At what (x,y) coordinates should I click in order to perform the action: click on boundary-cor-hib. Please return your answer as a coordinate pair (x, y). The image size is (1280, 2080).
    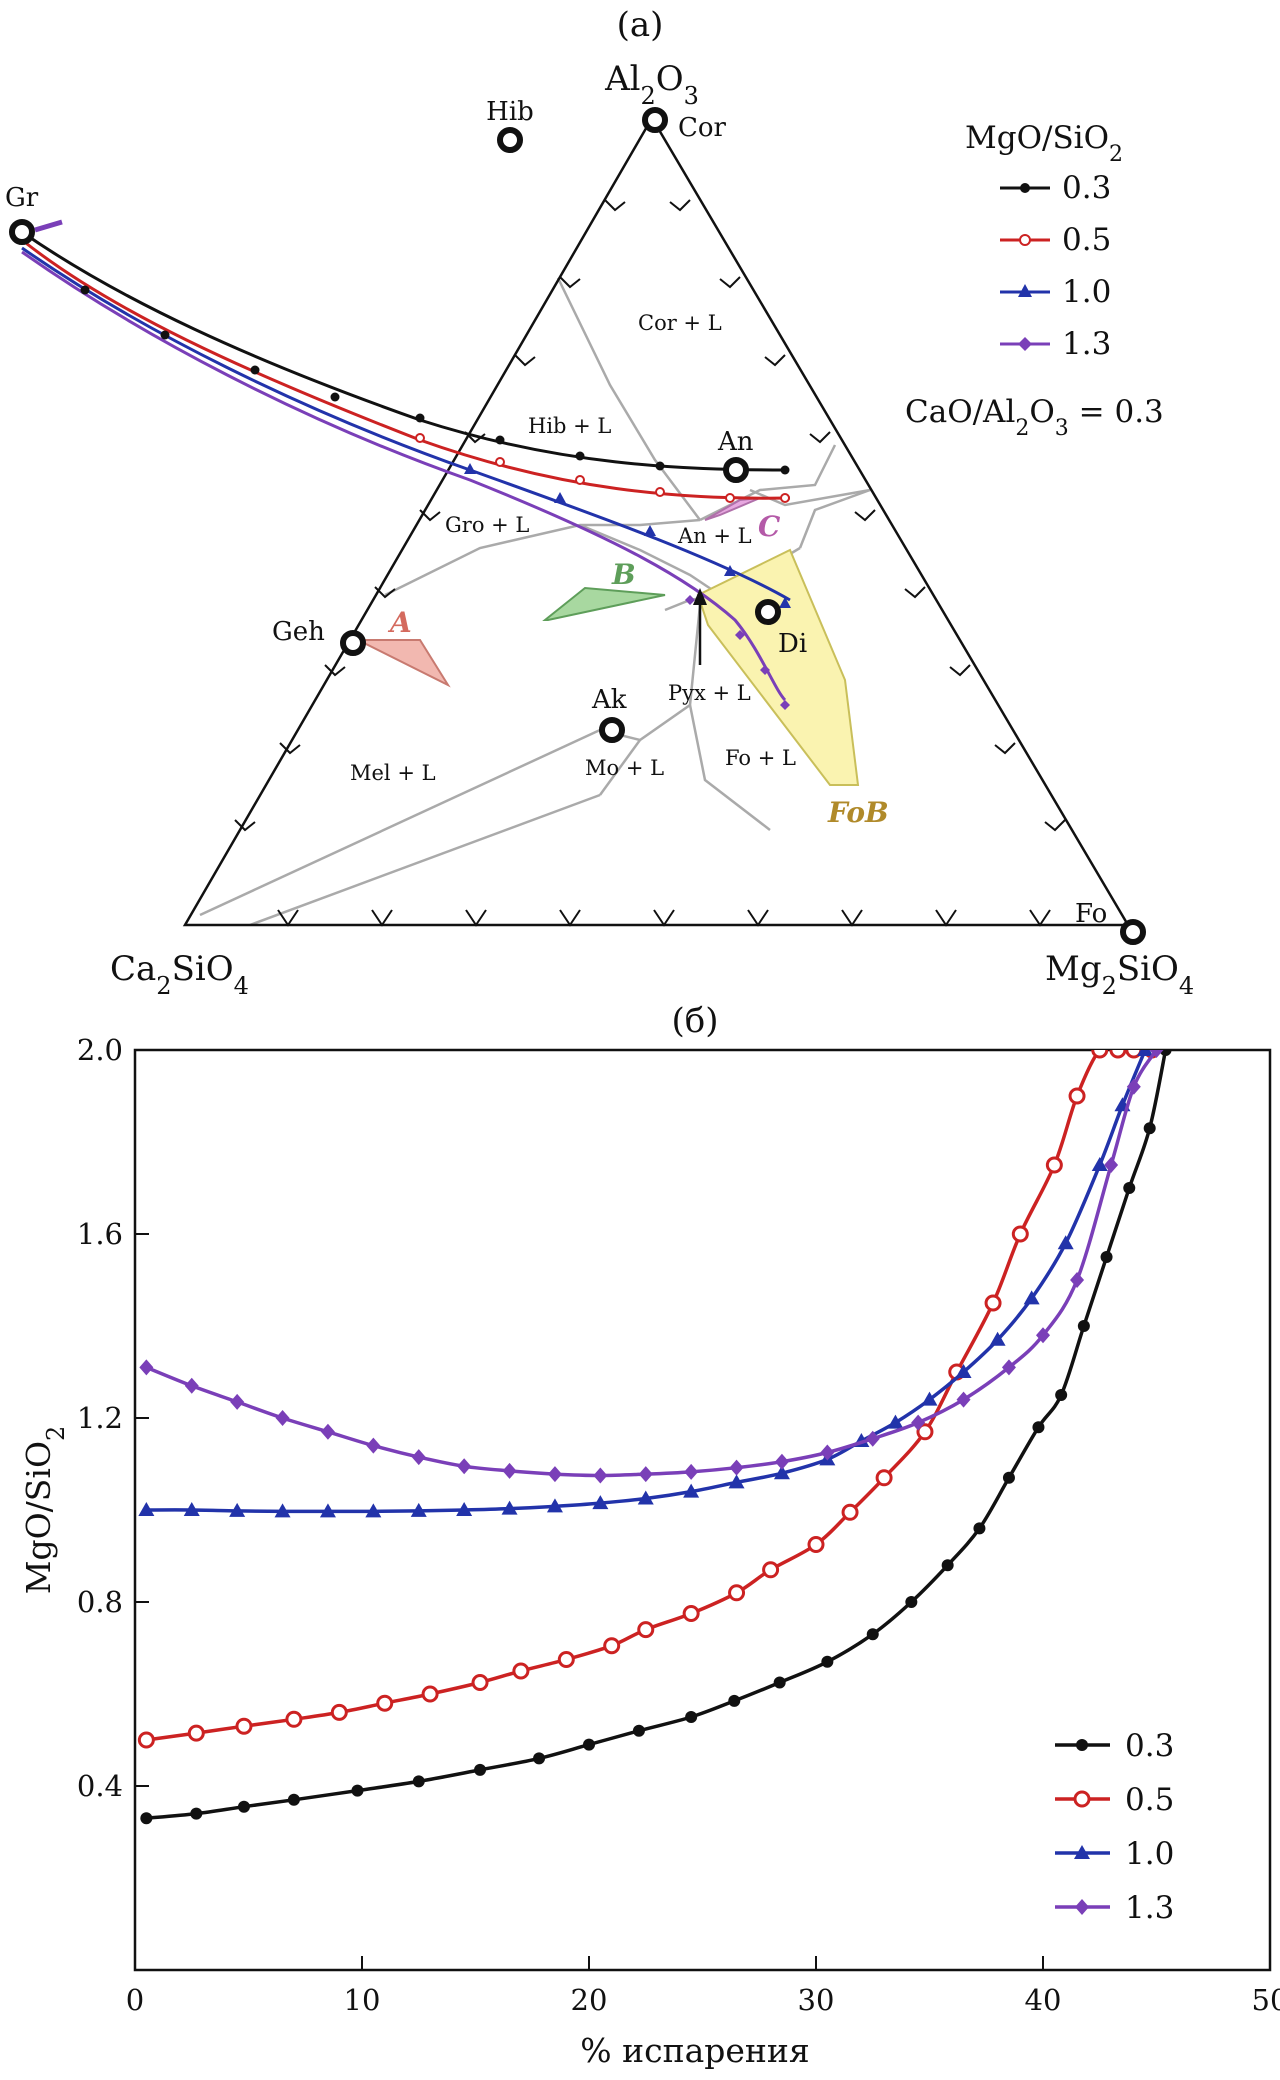
    Looking at the image, I should click on (628, 399).